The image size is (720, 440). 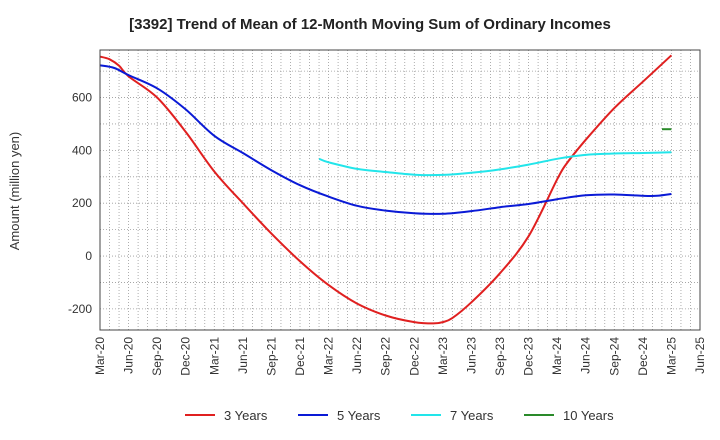 What do you see at coordinates (82, 150) in the screenshot?
I see `y-tick-label: 400` at bounding box center [82, 150].